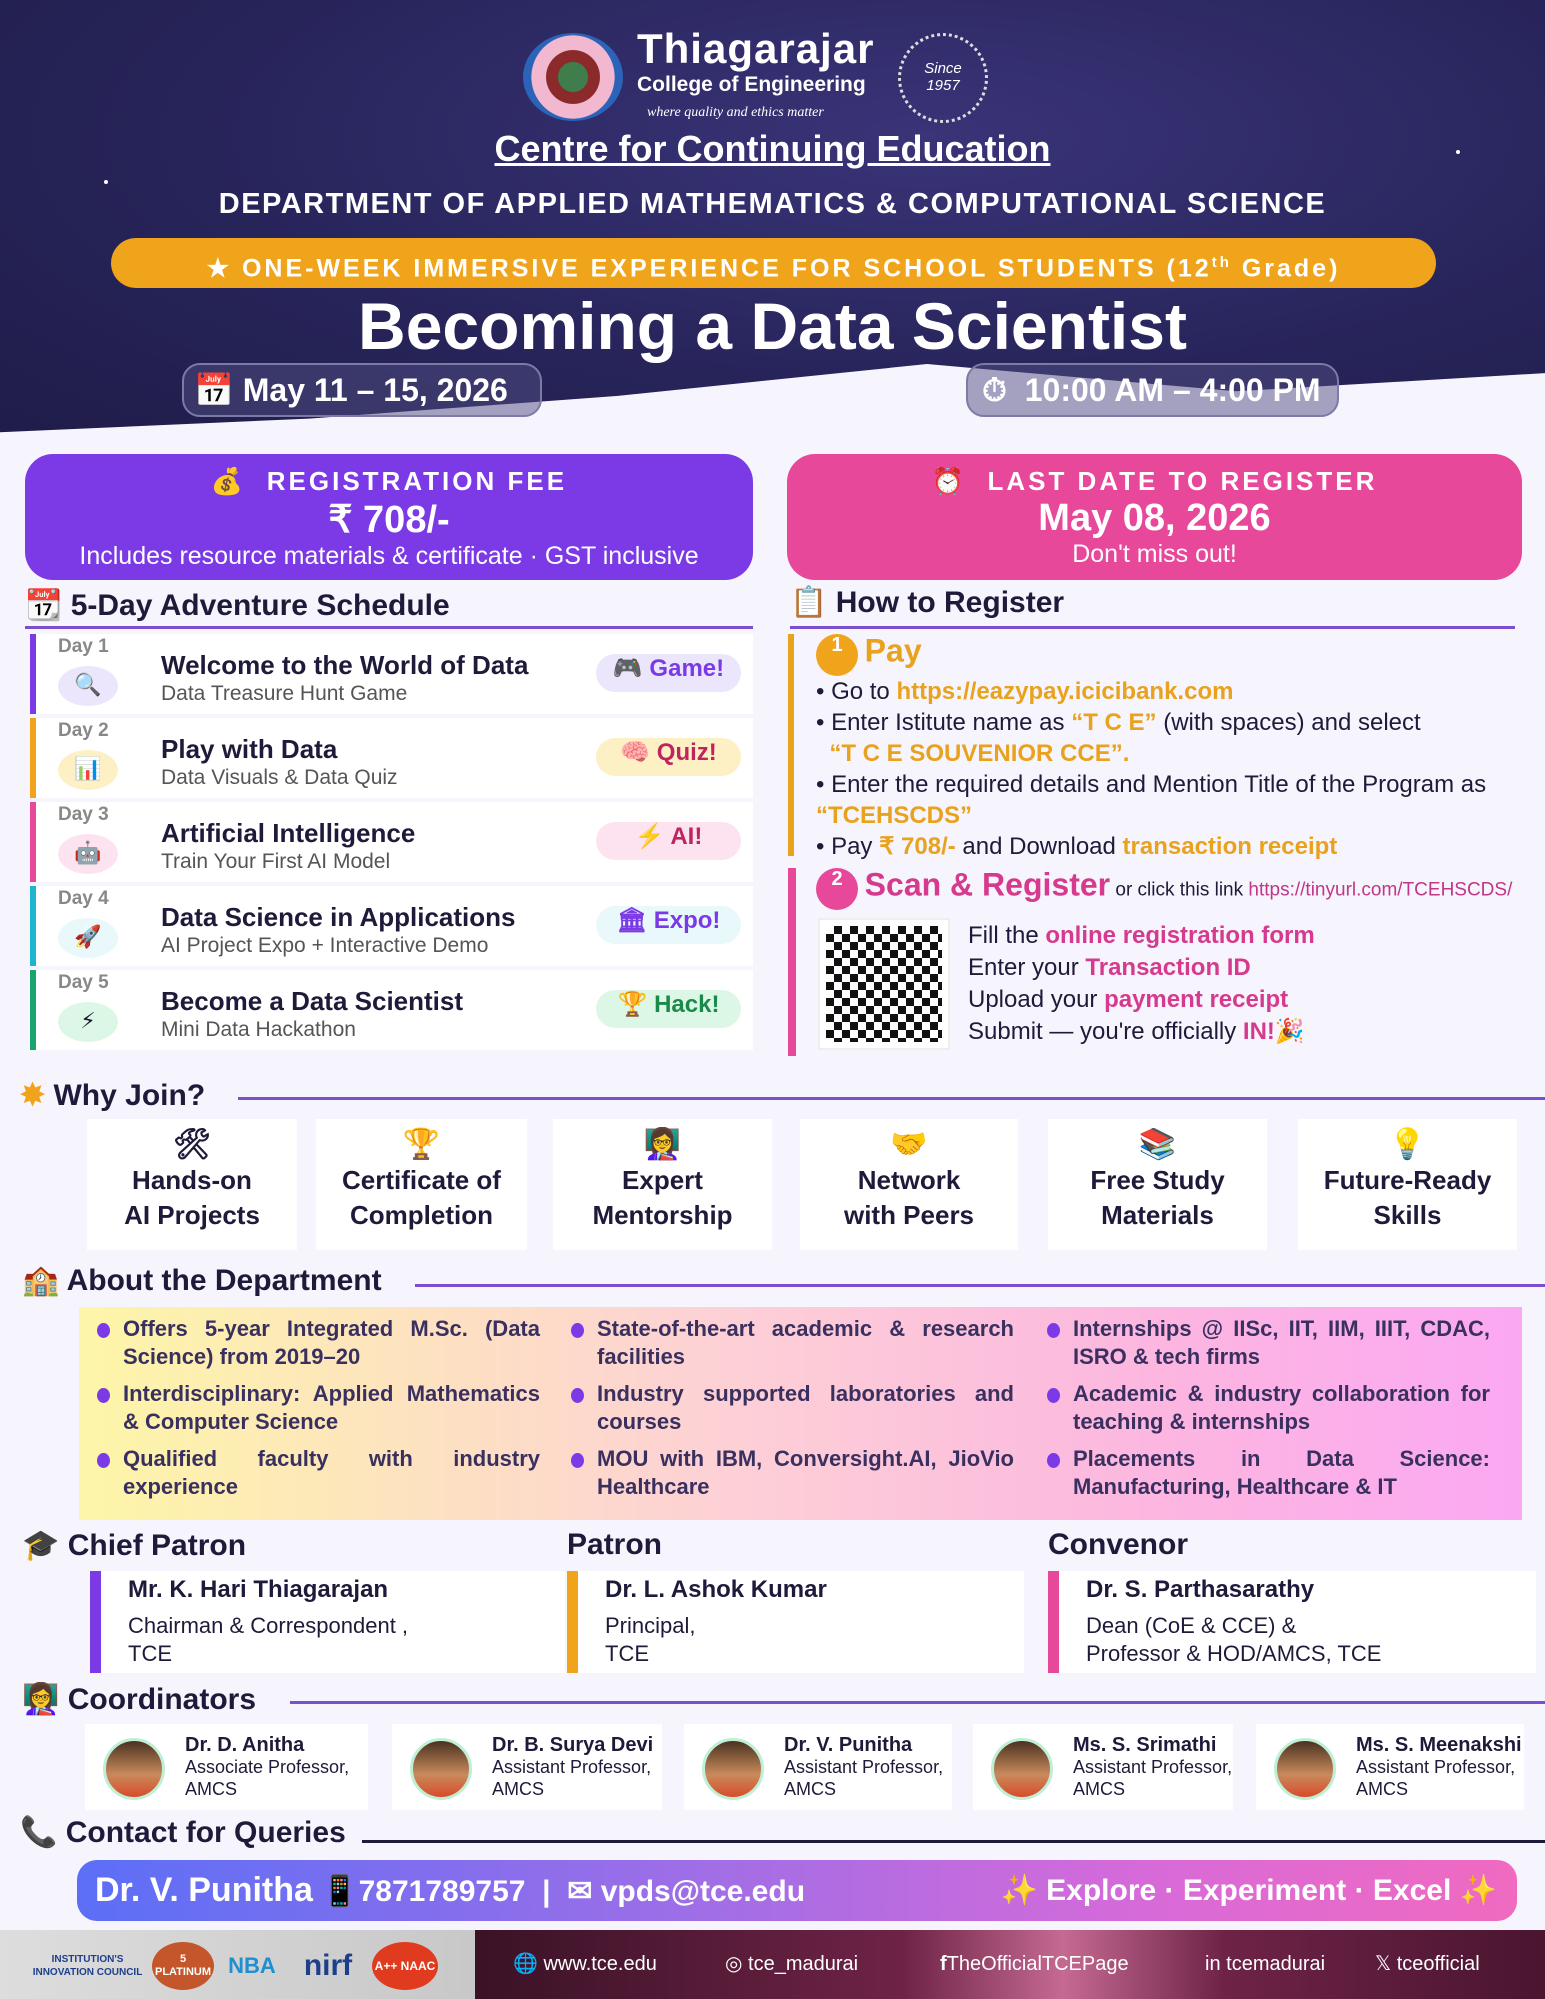 The width and height of the screenshot is (1545, 1999). What do you see at coordinates (1154, 554) in the screenshot?
I see `deadline-note: Don't miss out!` at bounding box center [1154, 554].